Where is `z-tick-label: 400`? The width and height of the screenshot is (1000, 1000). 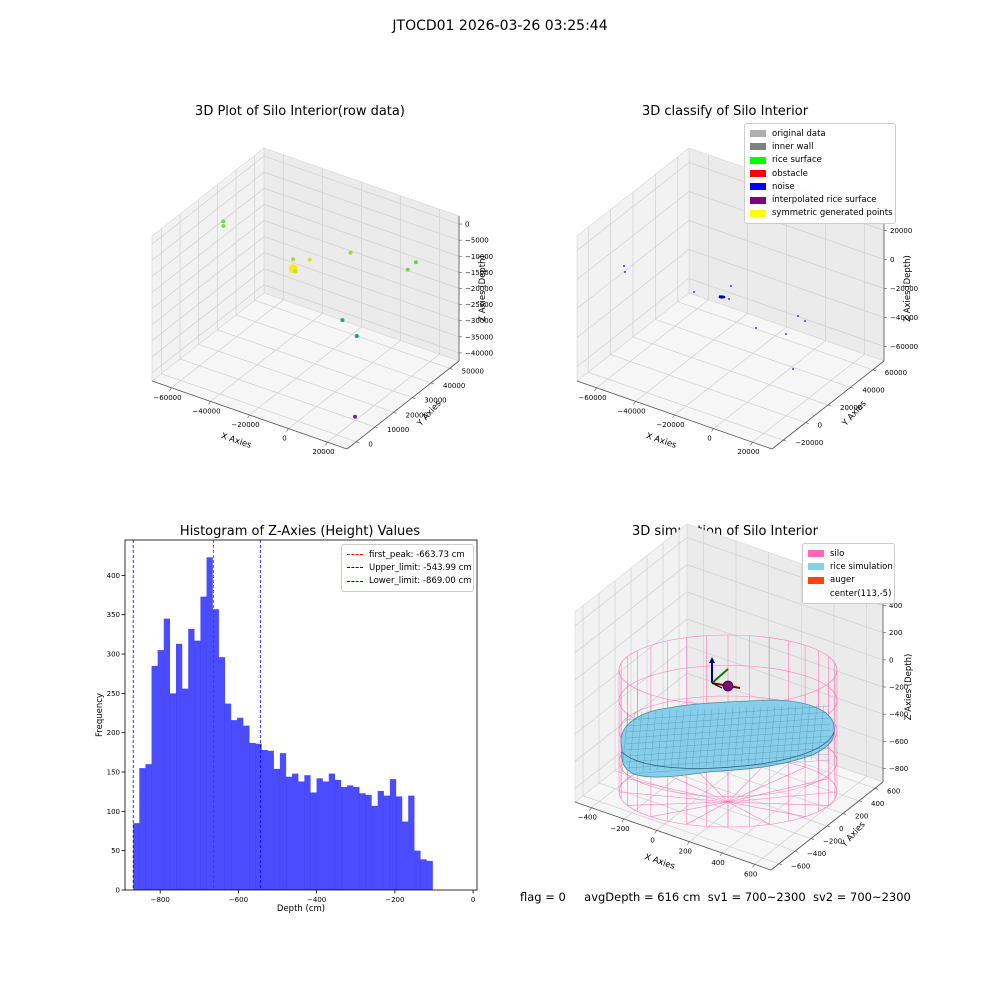 z-tick-label: 400 is located at coordinates (895, 606).